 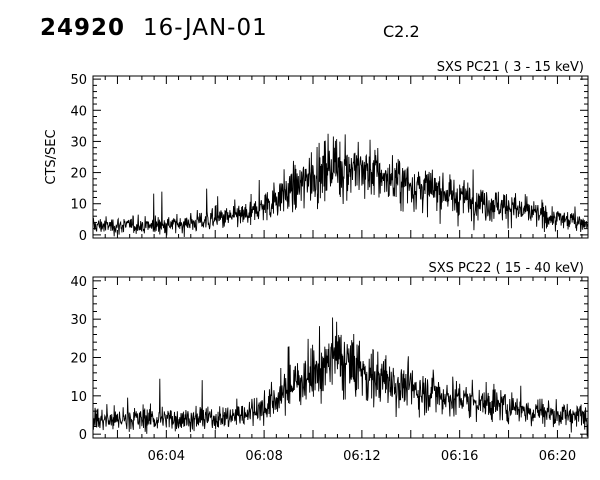 I want to click on flare-class: C2.2, so click(x=401, y=31).